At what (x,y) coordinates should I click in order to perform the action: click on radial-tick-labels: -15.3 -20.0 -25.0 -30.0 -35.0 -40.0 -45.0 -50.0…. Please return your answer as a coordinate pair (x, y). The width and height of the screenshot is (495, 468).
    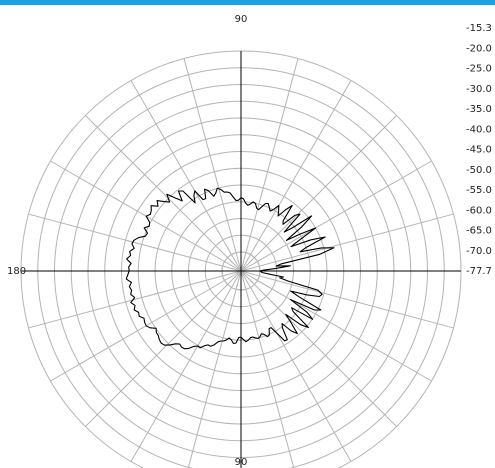
    Looking at the image, I should click on (479, 150).